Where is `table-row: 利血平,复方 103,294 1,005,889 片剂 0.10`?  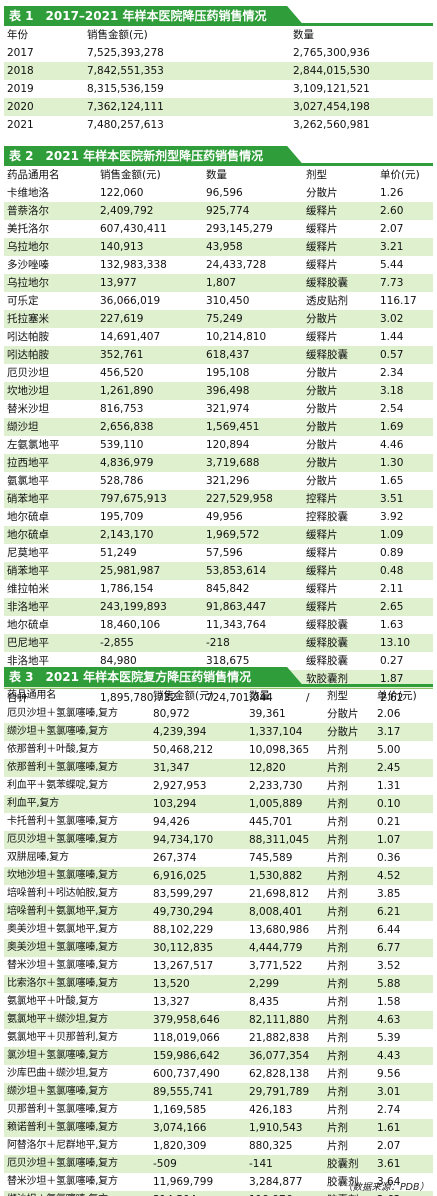 table-row: 利血平,复方 103,294 1,005,889 片剂 0.10 is located at coordinates (218, 804).